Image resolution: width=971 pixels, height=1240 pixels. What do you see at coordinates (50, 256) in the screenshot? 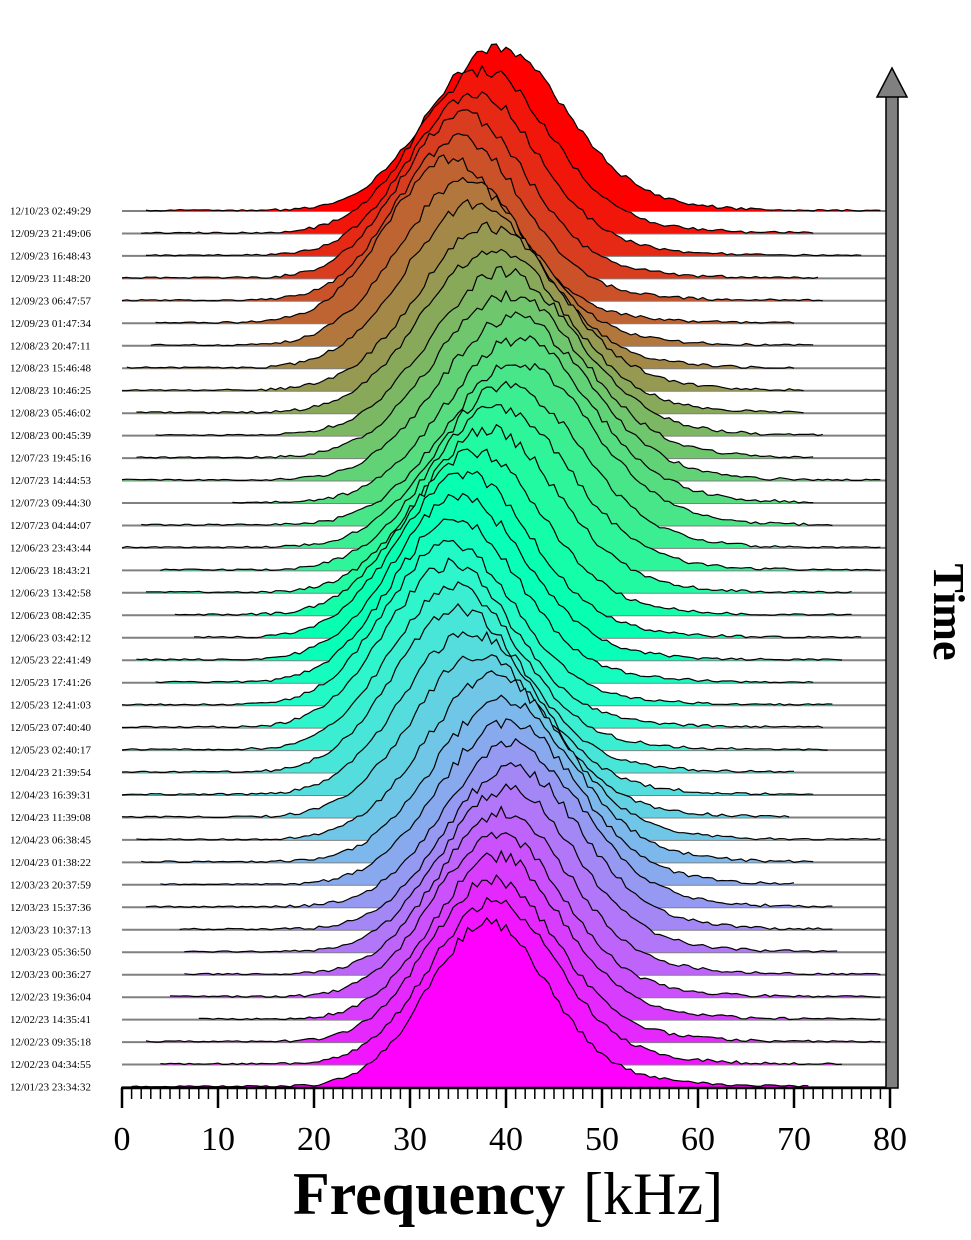
I see `series-time-label: 12/09/23 16:48:43` at bounding box center [50, 256].